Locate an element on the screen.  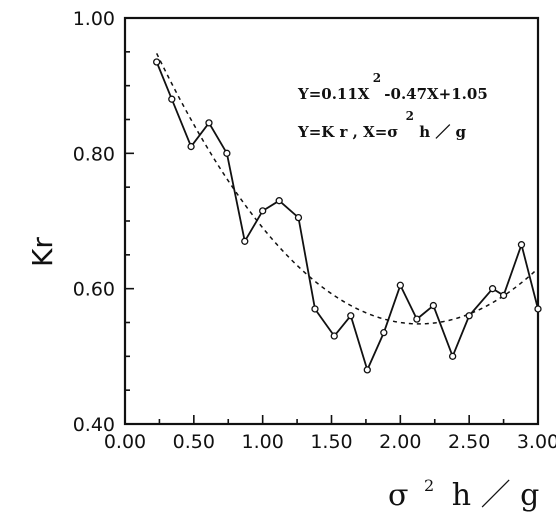
svg-text:Y=0.11X 2 -0.47X+1: Y=0.11X 2 -0.47X+1.05 is located at coordinates (392, 85).